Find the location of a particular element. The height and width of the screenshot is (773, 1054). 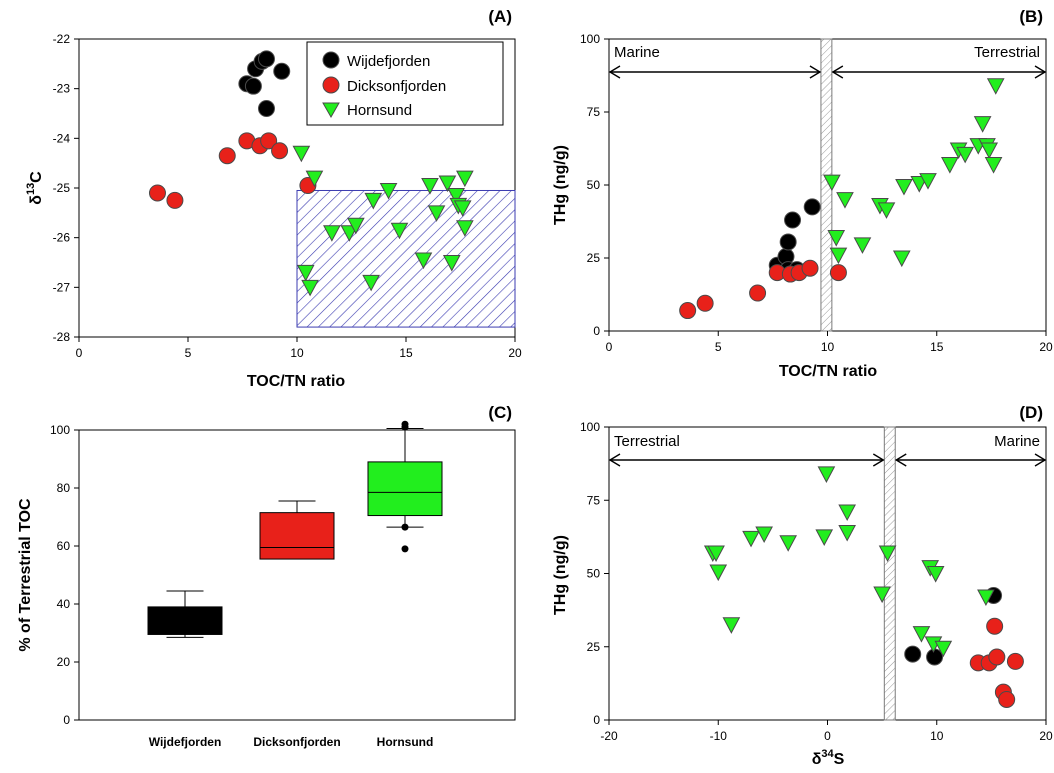

panel-b-tag: (B) is located at coordinates (1031, 16).